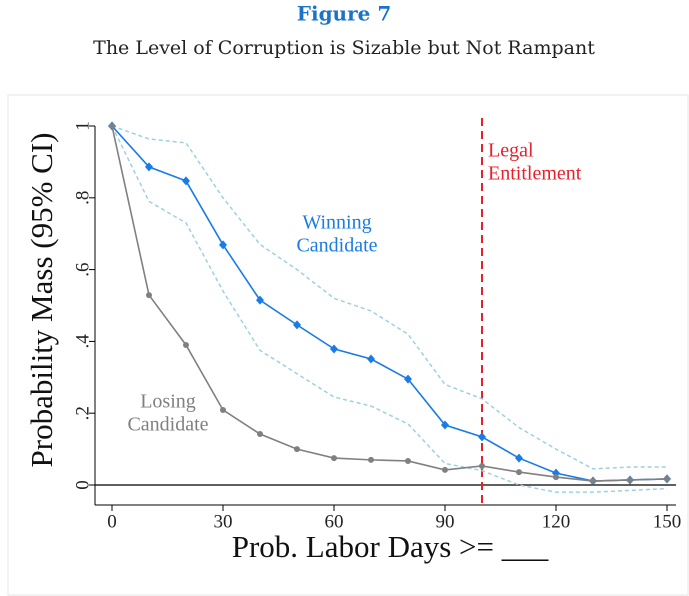 Image resolution: width=689 pixels, height=596 pixels. What do you see at coordinates (390, 546) in the screenshot?
I see `x-axis-label: Prob. Labor Days >= ___` at bounding box center [390, 546].